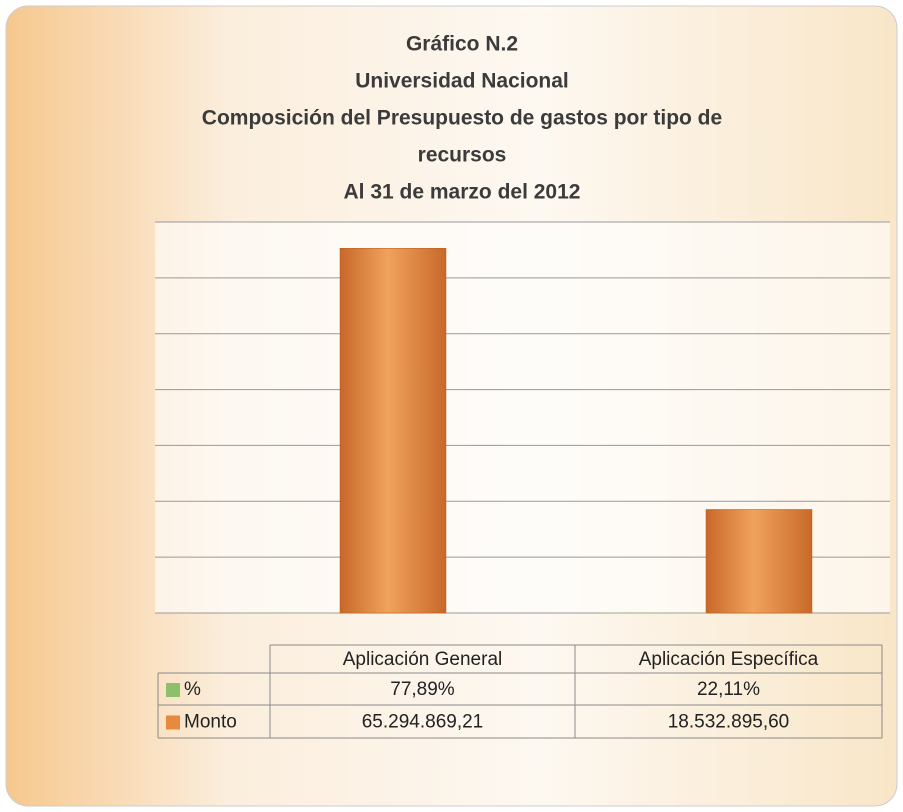  Describe the element at coordinates (462, 81) in the screenshot. I see `chart-title: Universidad Nacional` at that location.